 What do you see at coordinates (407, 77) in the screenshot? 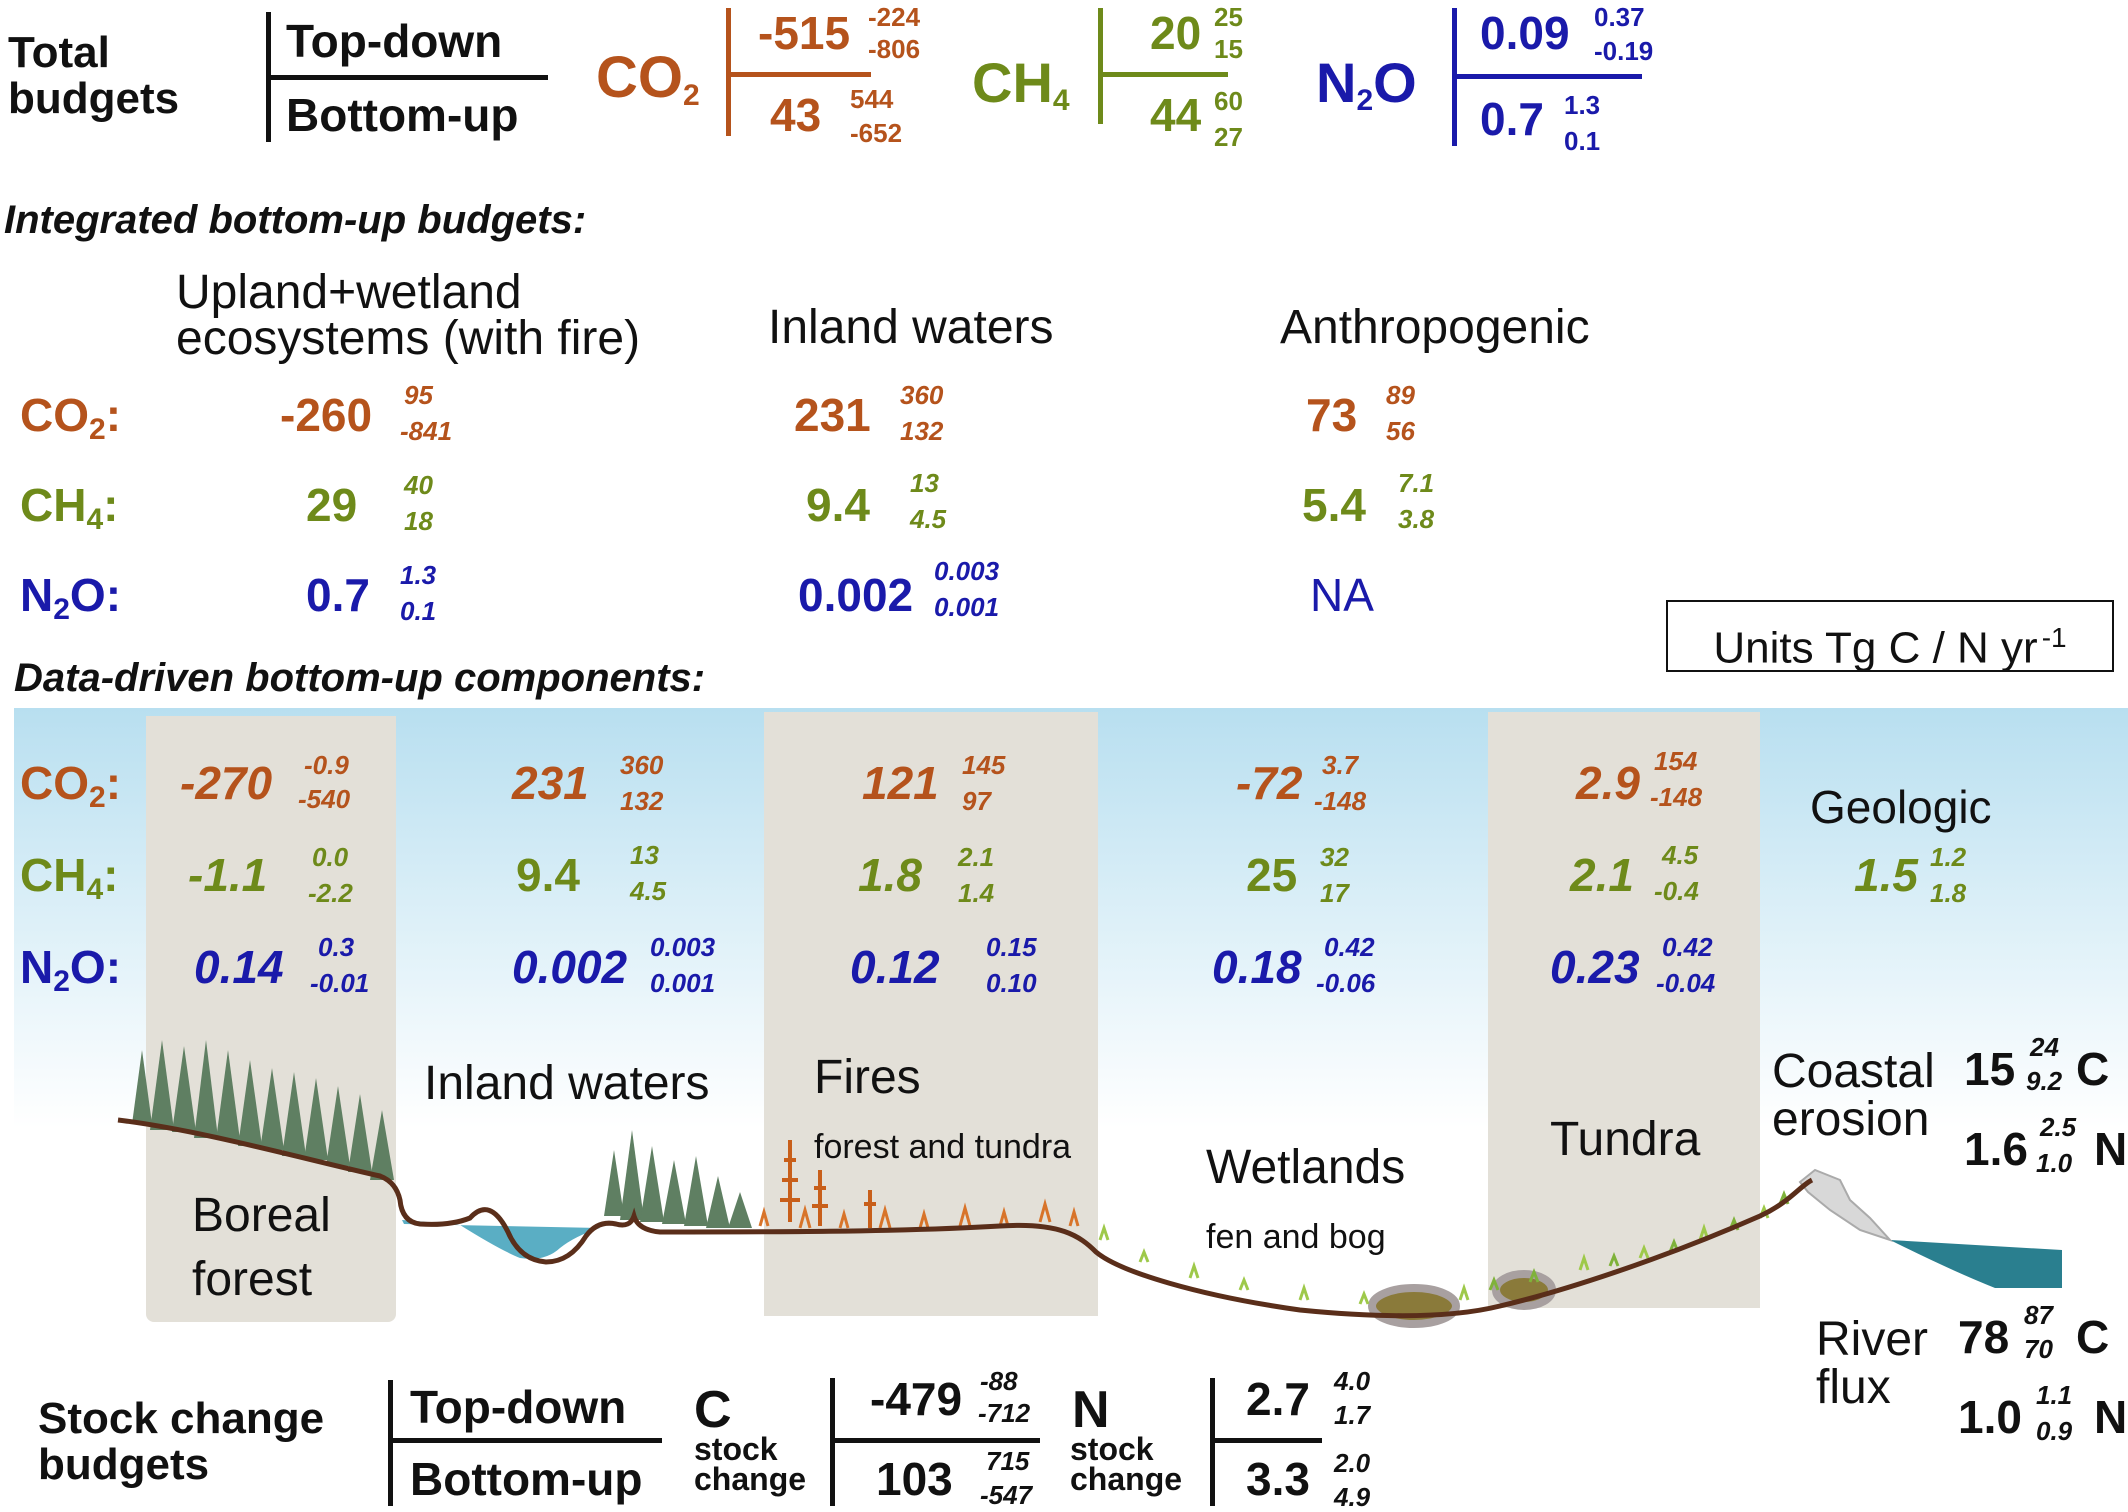
I see `total-divider-horizontal` at bounding box center [407, 77].